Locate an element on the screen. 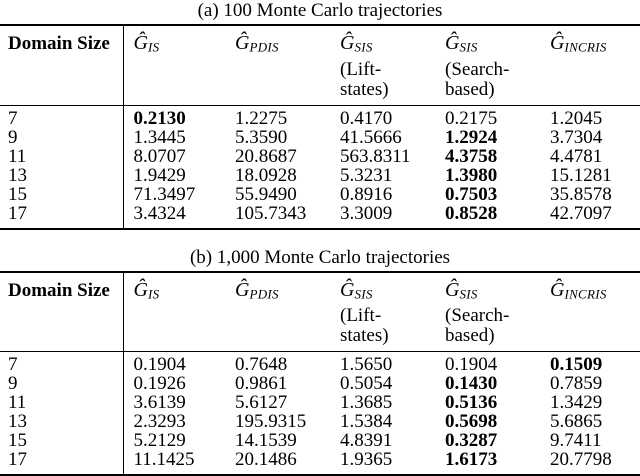 The width and height of the screenshot is (640, 476). value-cell: 9.7411 is located at coordinates (576, 441).